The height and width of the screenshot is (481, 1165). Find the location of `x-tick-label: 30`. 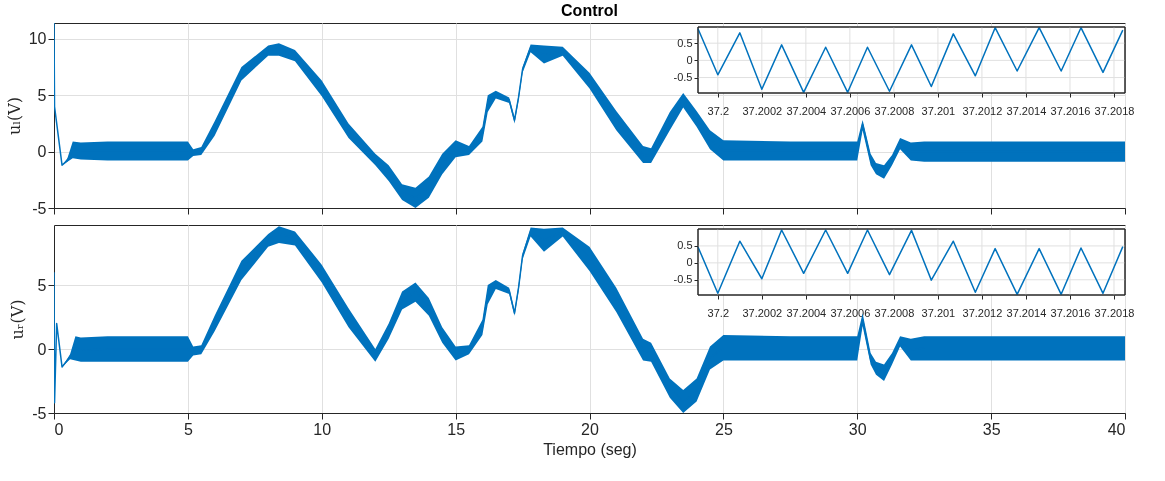

x-tick-label: 30 is located at coordinates (857, 429).